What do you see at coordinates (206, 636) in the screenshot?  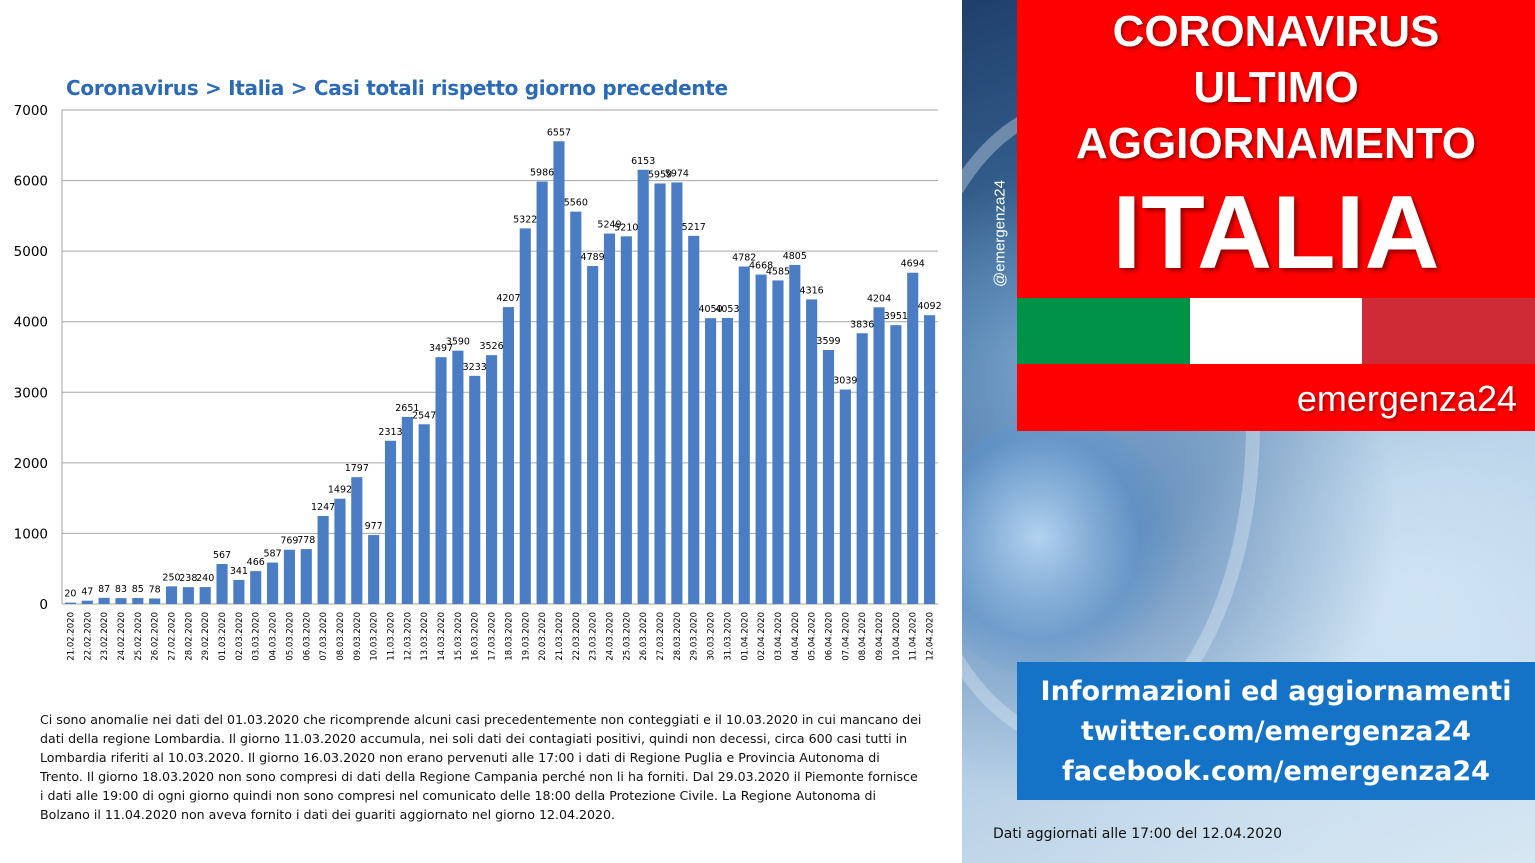 I see `x-tick-label: 29.02.2020` at bounding box center [206, 636].